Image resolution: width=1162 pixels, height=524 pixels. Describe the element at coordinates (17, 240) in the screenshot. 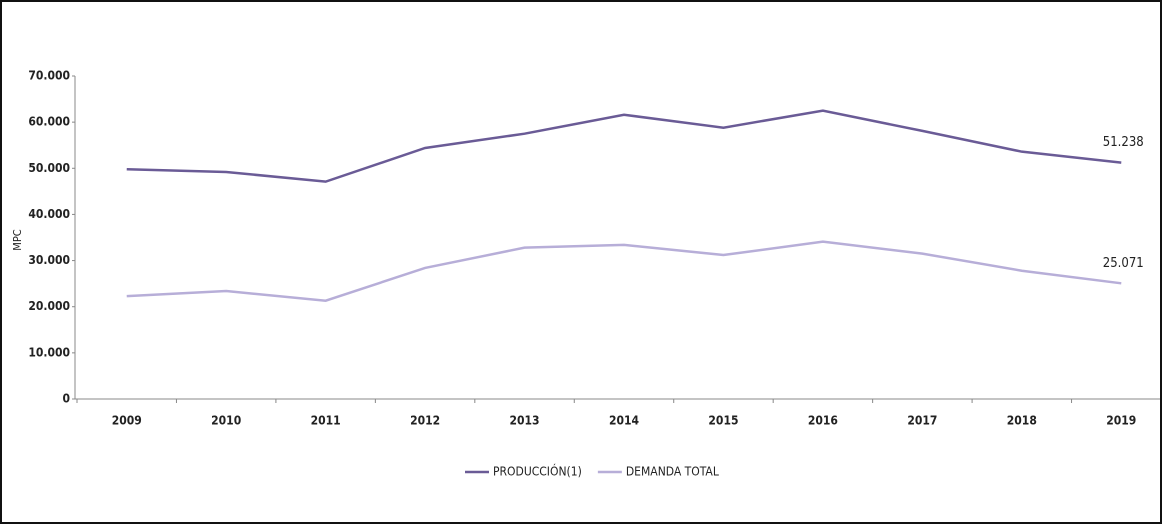

I see `y-axis-label: MPC` at that location.